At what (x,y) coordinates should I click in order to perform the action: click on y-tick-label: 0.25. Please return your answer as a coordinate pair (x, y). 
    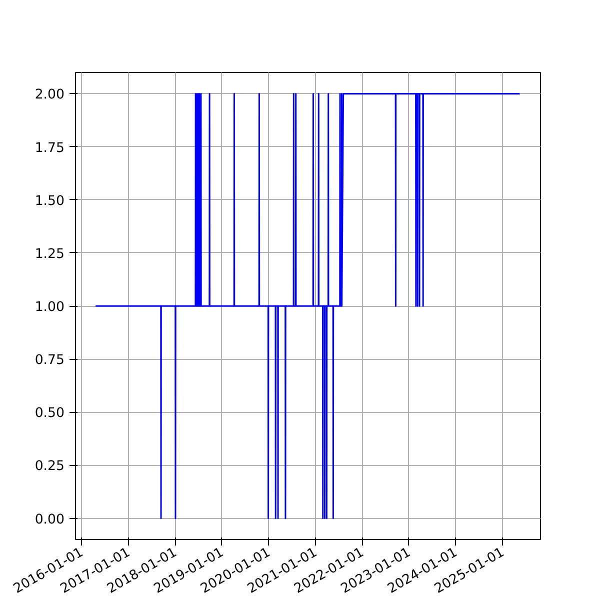
    Looking at the image, I should click on (49, 466).